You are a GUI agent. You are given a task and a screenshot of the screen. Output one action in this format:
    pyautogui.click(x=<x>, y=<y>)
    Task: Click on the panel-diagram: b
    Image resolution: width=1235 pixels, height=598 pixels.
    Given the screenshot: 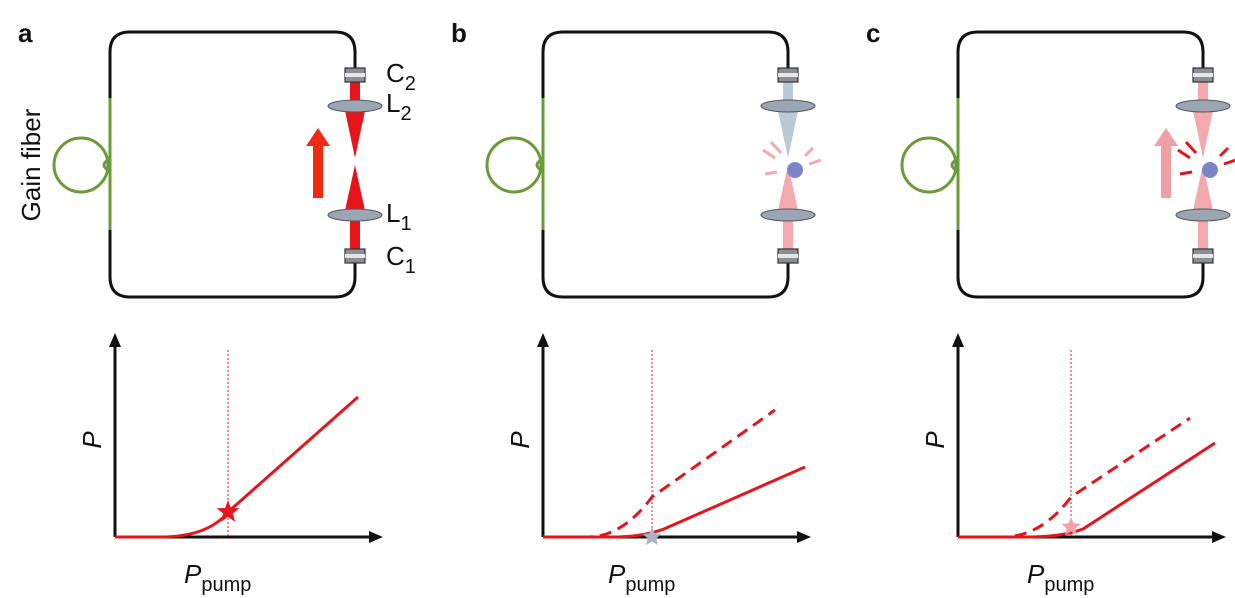 What is the action you would take?
    pyautogui.click(x=636, y=158)
    